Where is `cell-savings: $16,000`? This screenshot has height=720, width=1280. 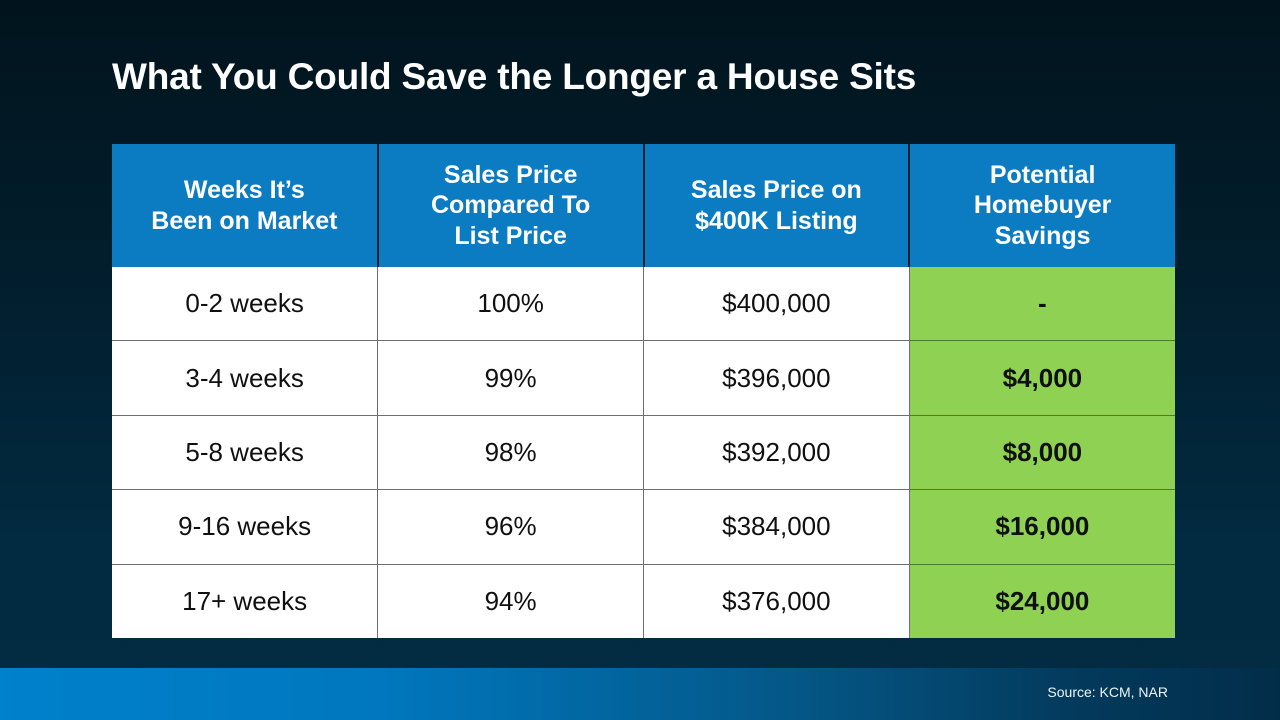 cell-savings: $16,000 is located at coordinates (1042, 527).